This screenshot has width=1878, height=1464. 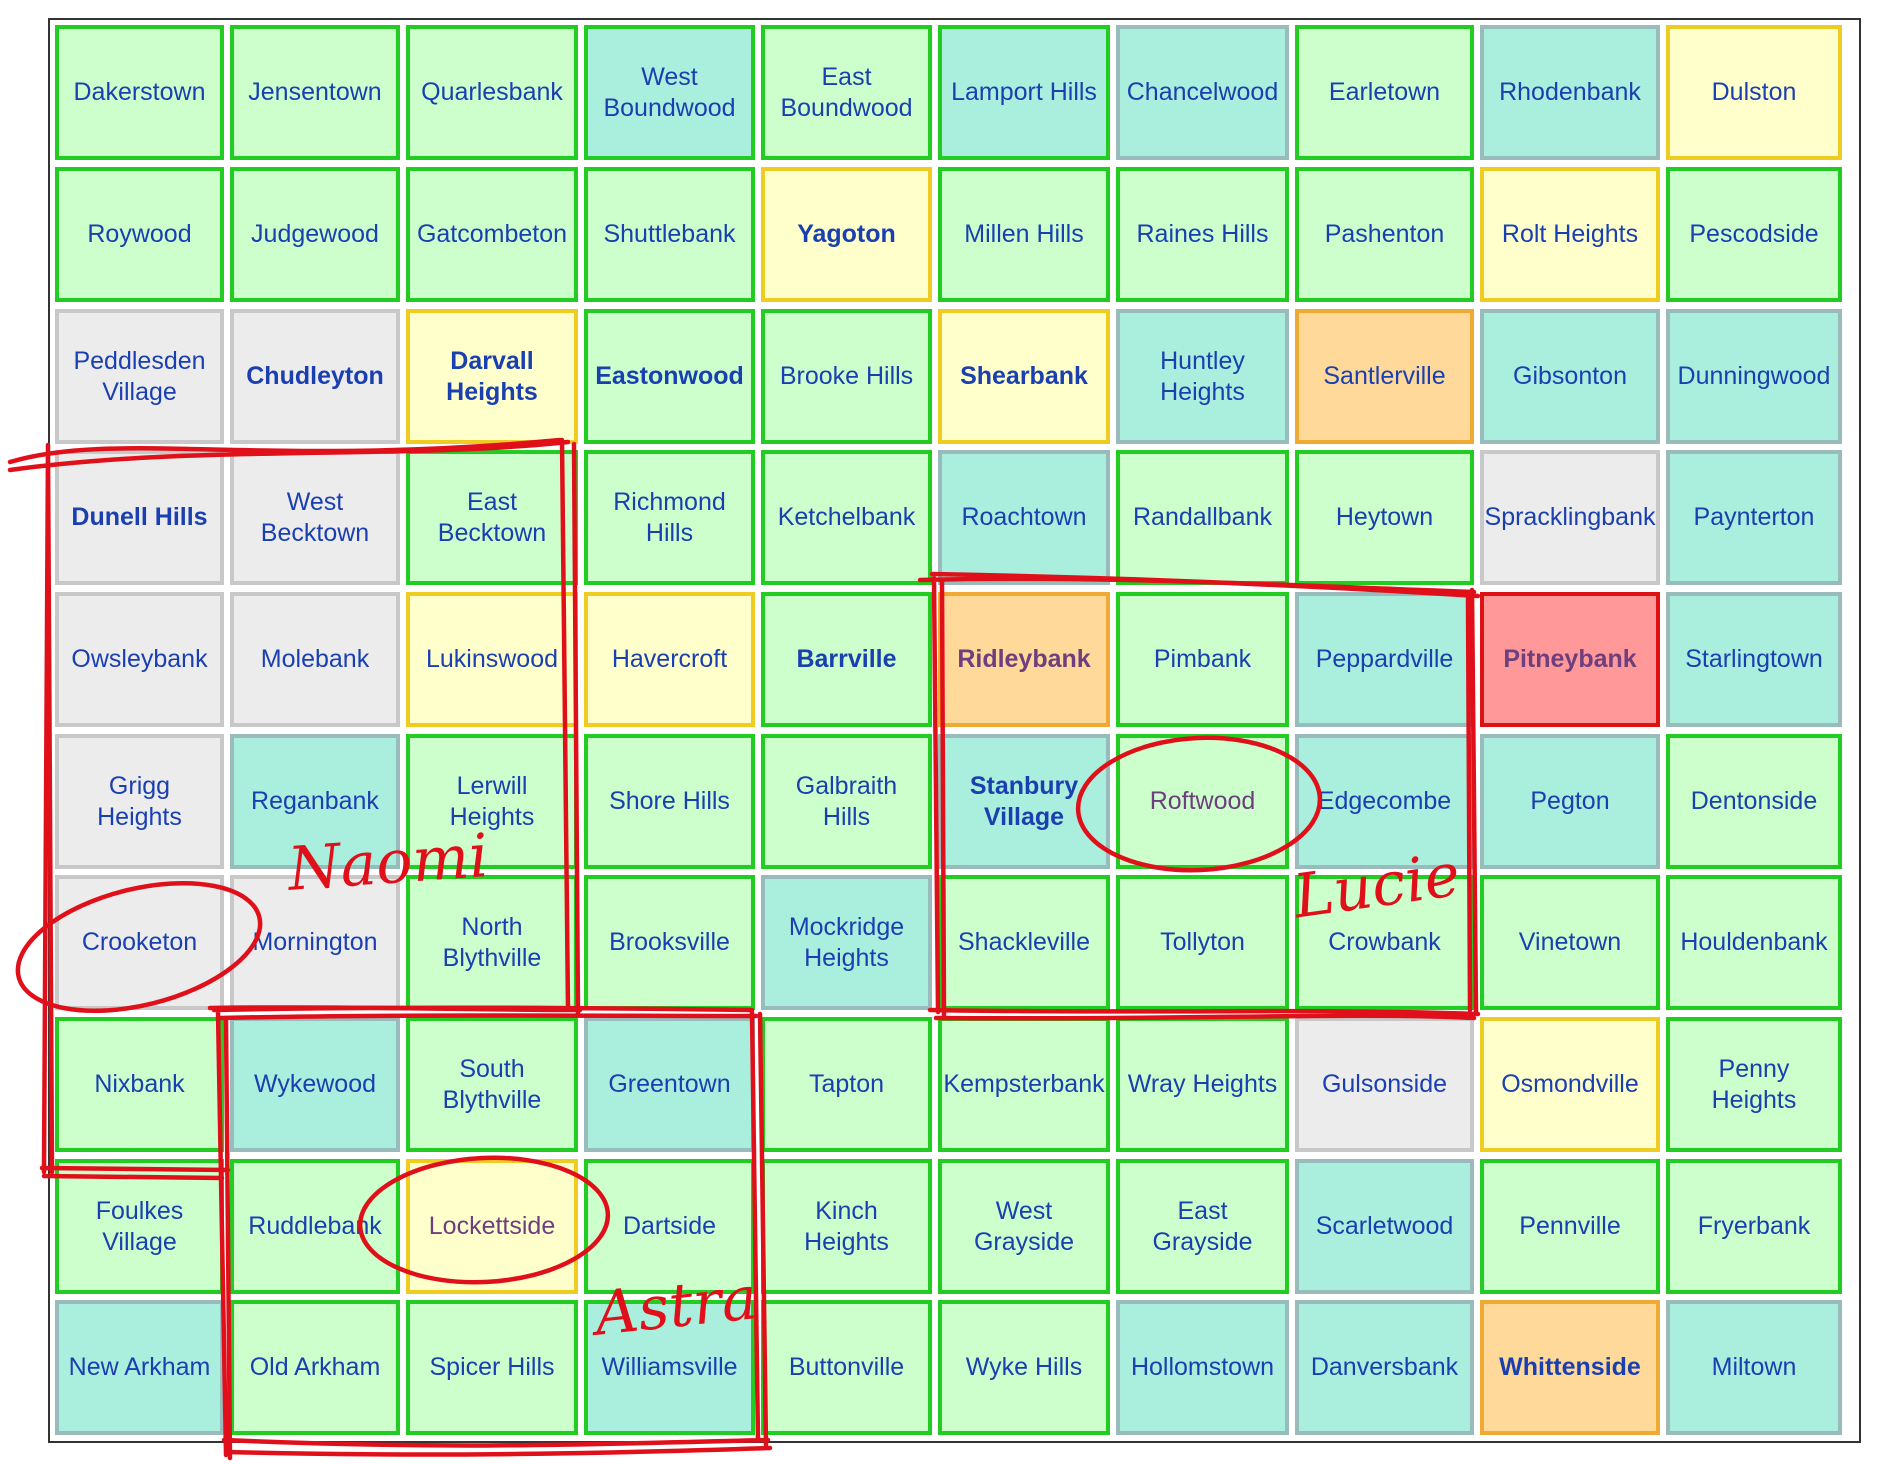 I want to click on cell-new-arkham: New Arkham, so click(x=139, y=1367).